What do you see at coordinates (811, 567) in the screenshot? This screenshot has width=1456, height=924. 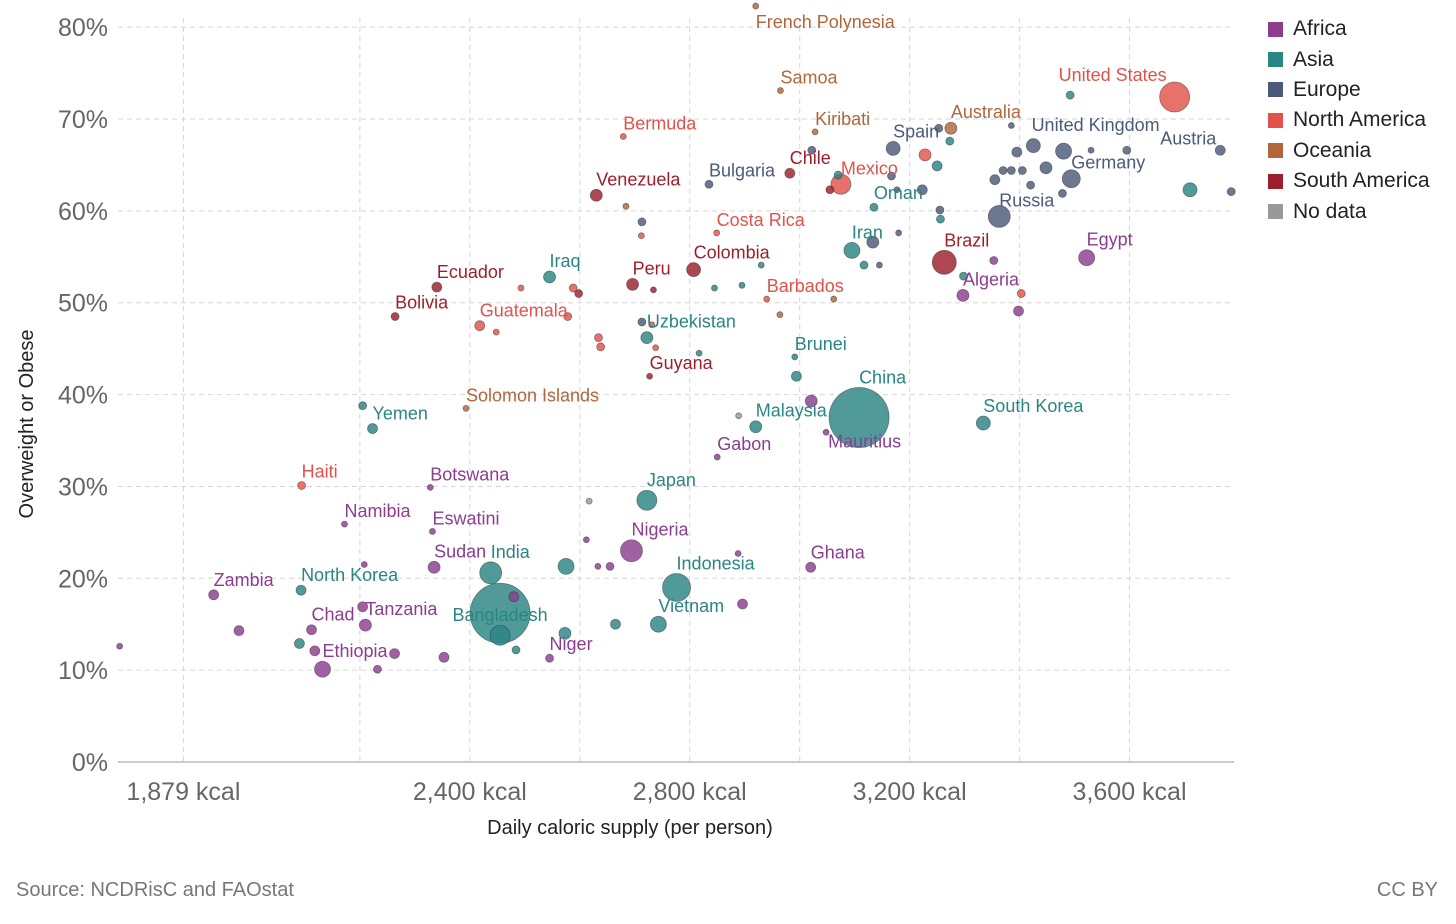 I see `data-point-ghana` at bounding box center [811, 567].